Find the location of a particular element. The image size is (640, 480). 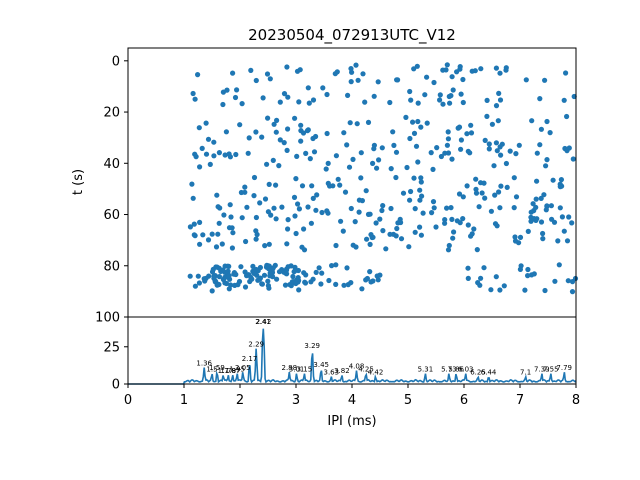

peak-label: 1.59 is located at coordinates (217, 368).